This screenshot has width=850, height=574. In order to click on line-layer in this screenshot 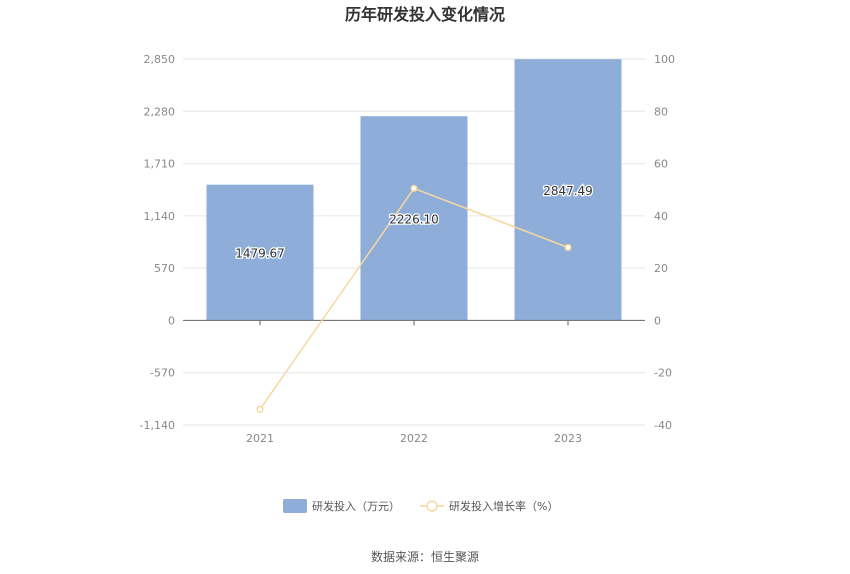, I will do `click(414, 298)`.